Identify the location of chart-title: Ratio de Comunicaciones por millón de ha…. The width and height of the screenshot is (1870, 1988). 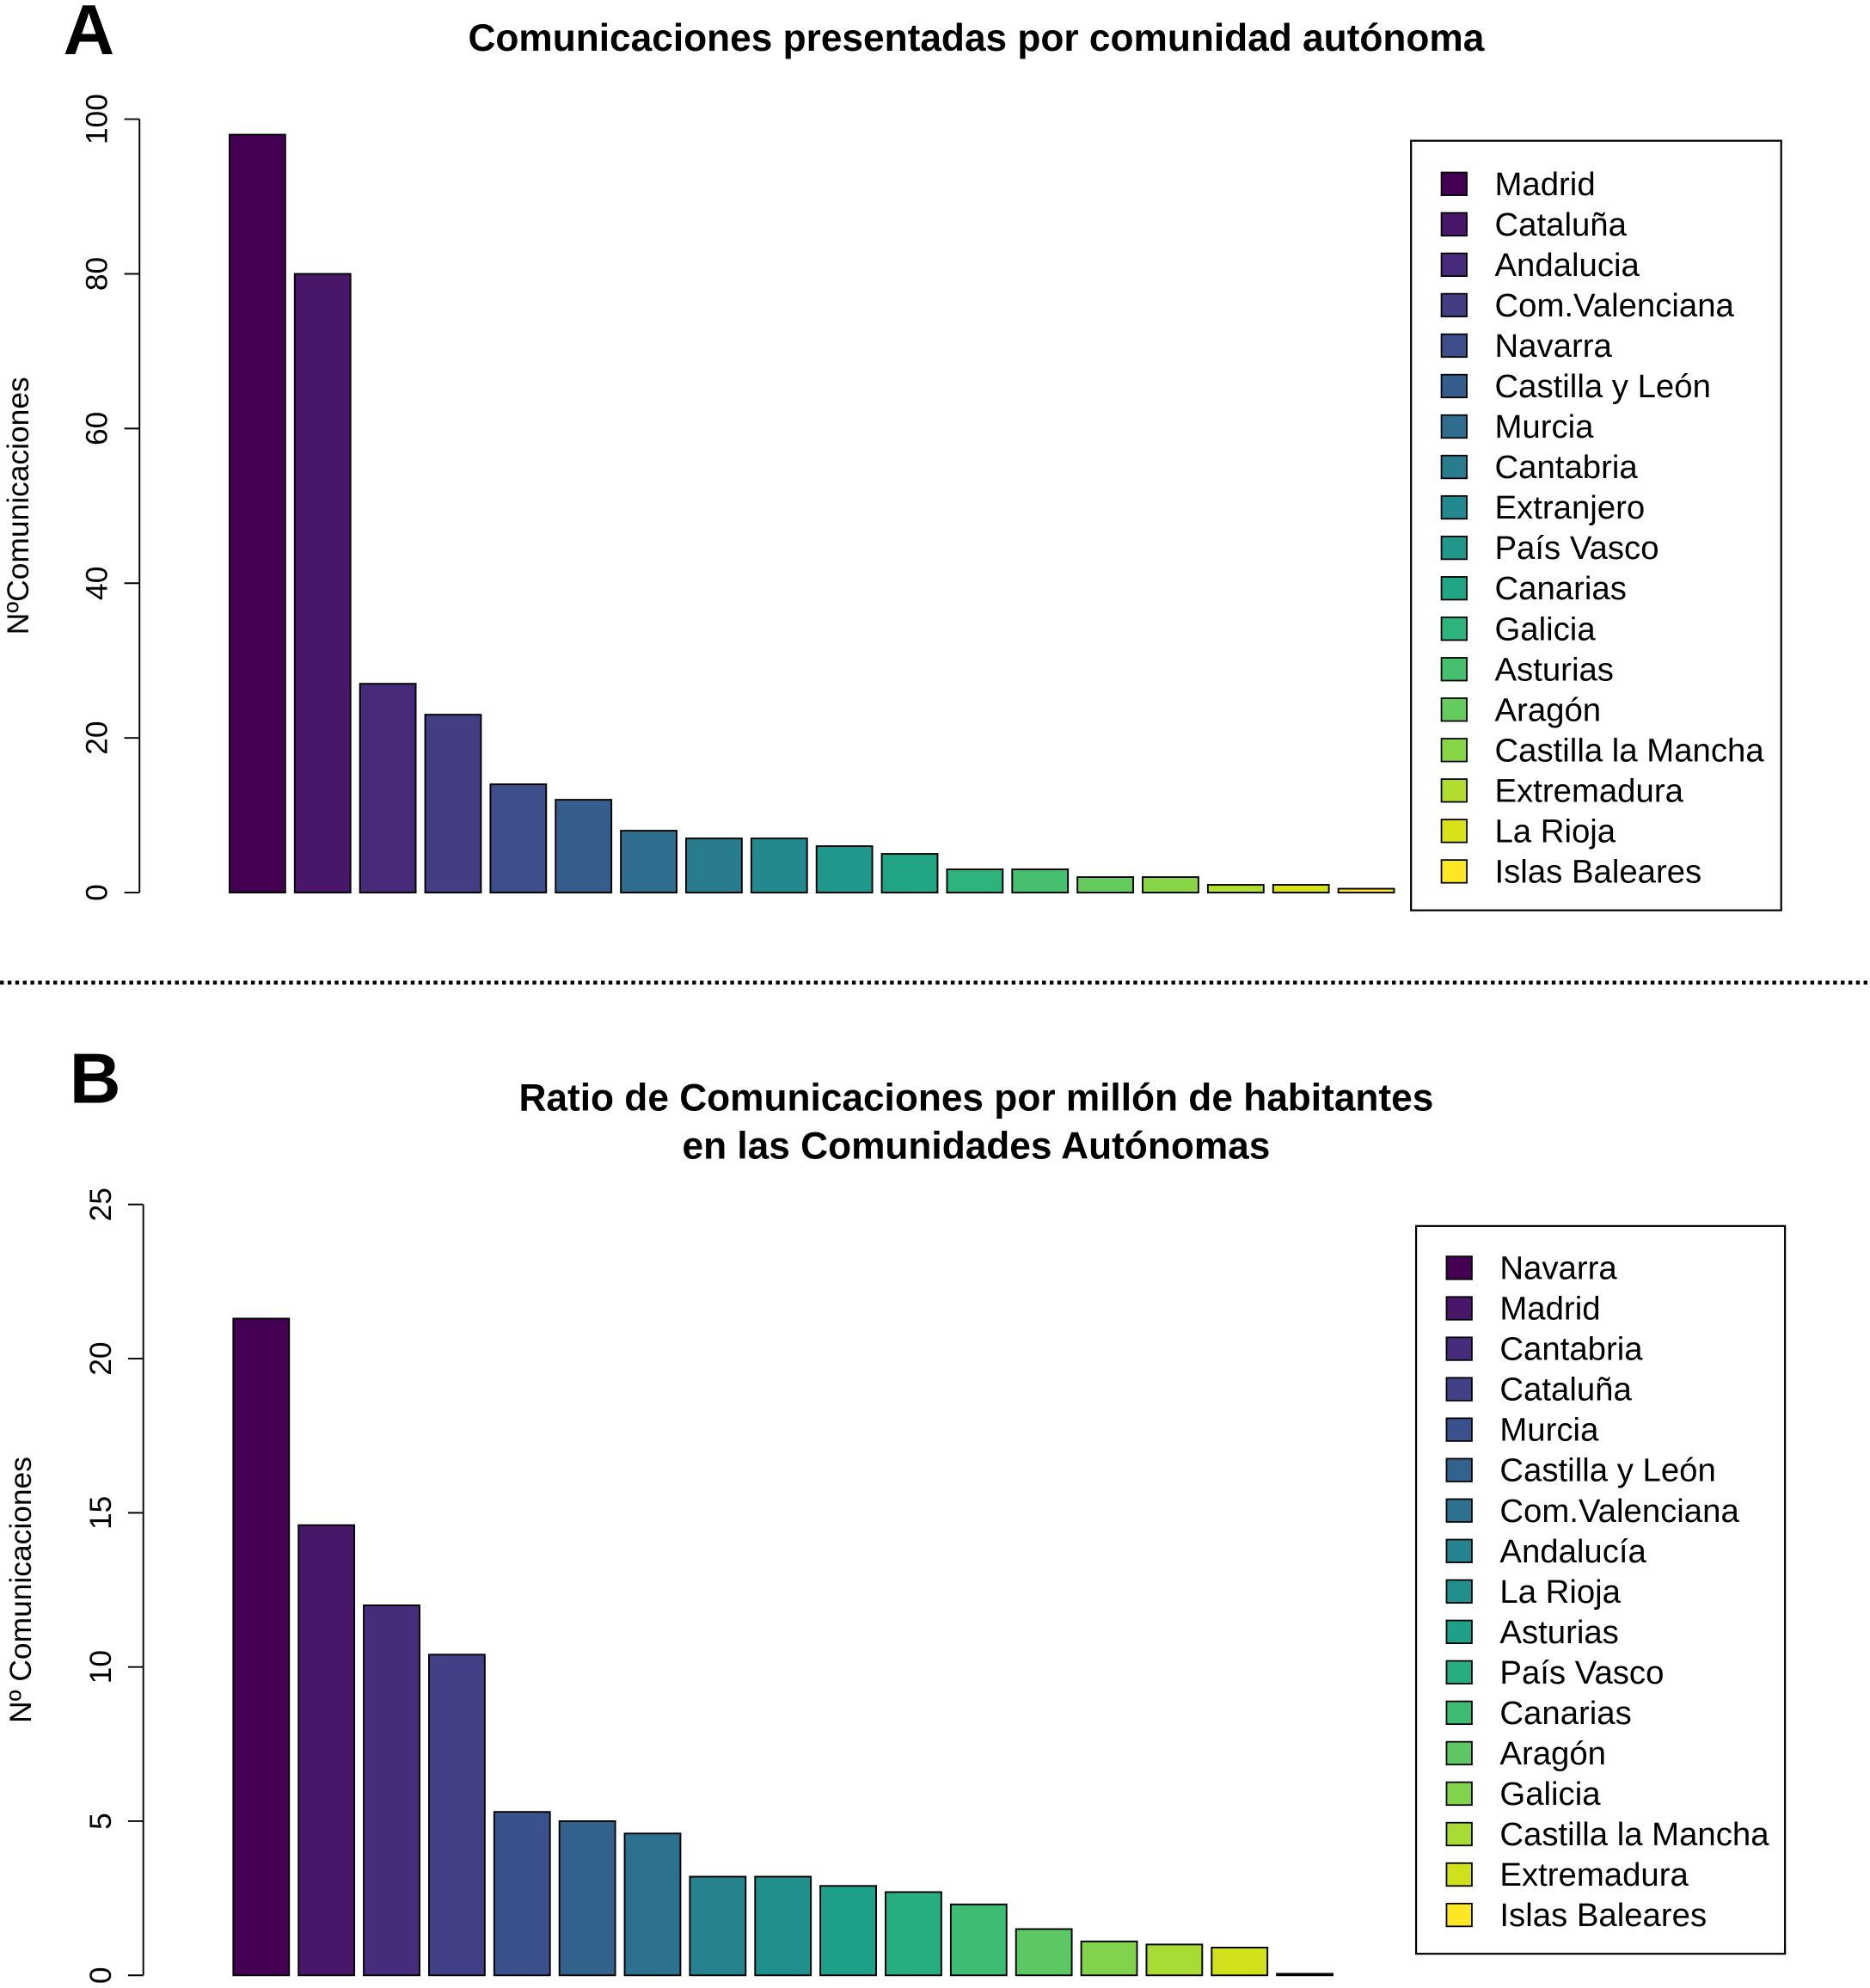
(975, 1098).